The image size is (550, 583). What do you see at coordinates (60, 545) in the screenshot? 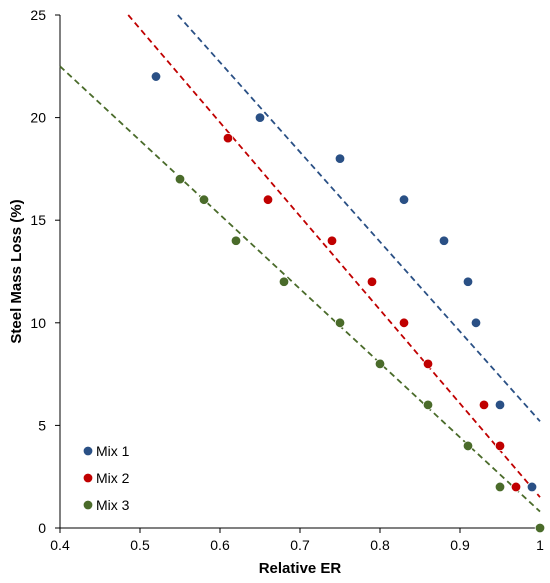
I see `x-tick-label: 0.4` at bounding box center [60, 545].